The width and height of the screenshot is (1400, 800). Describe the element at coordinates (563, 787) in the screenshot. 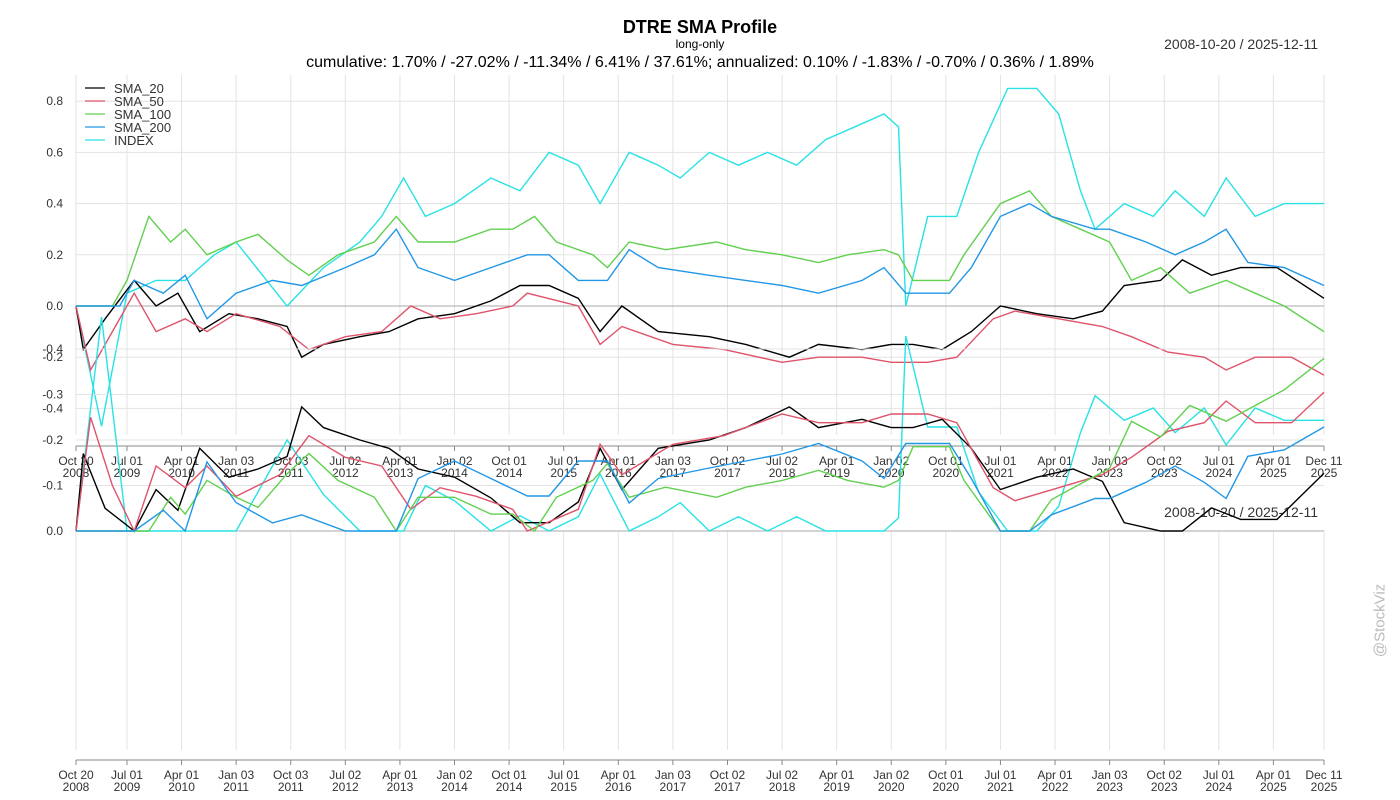

I see `x-tick-label: 2015` at that location.